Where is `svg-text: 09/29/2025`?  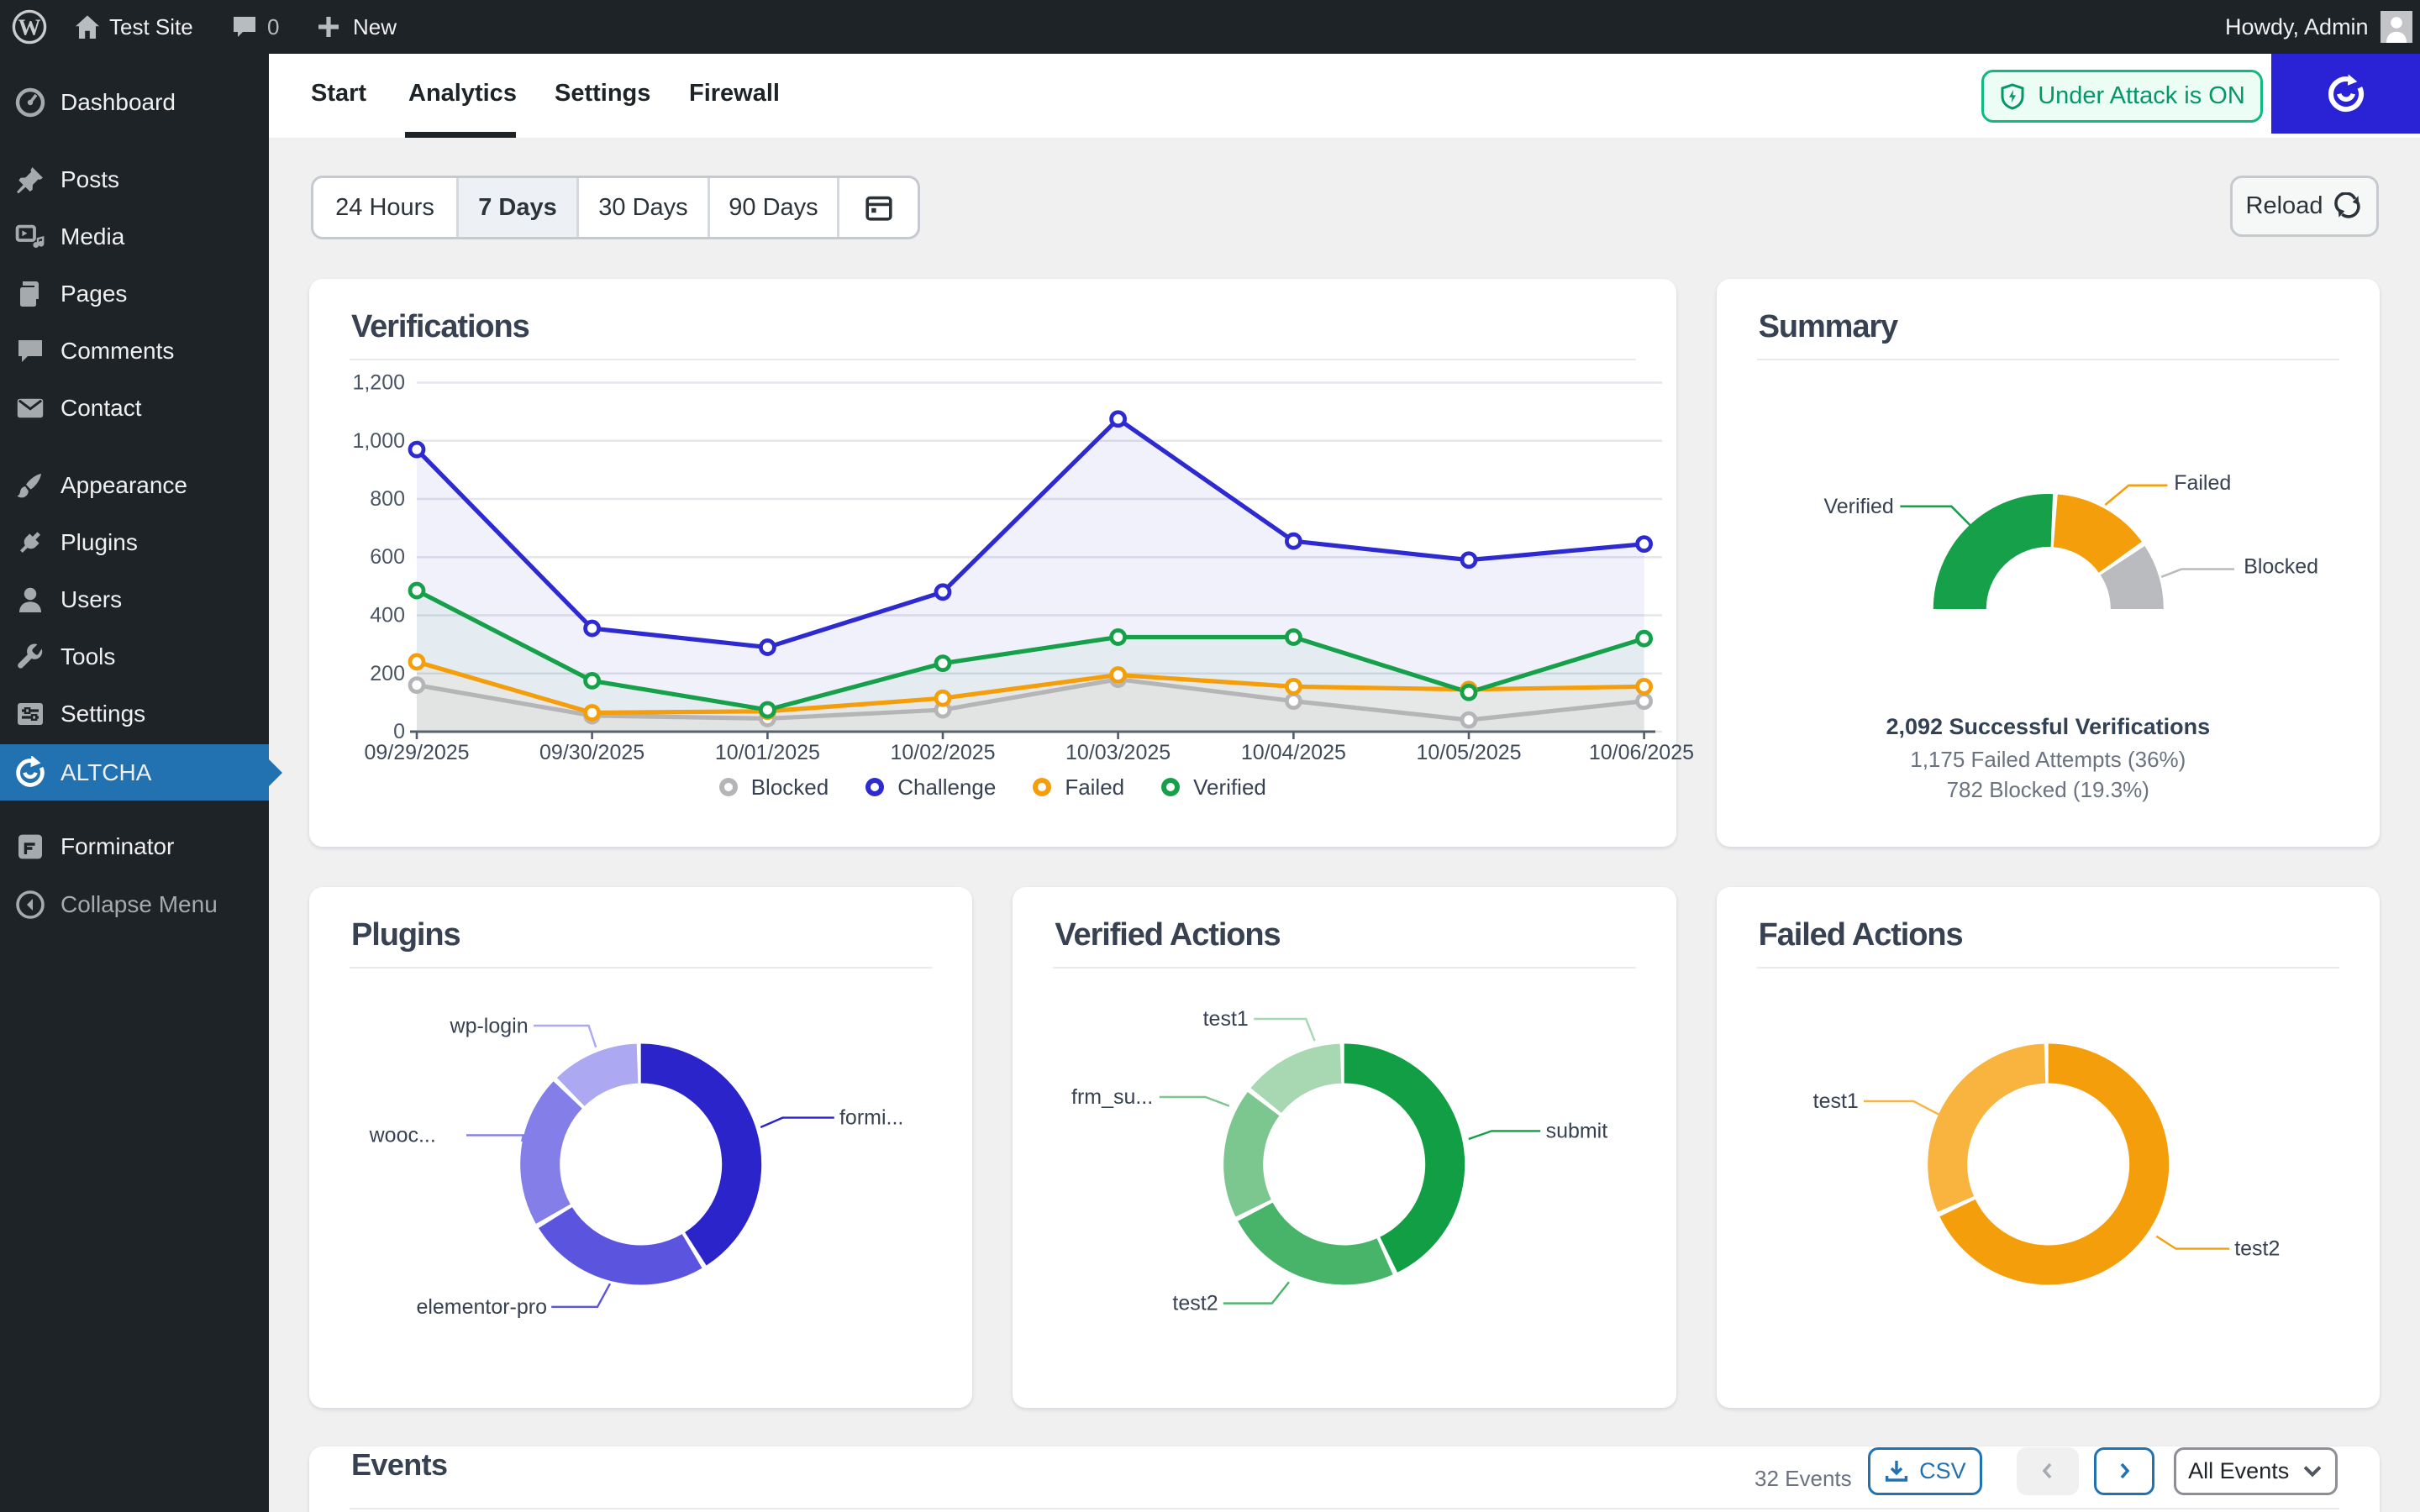
svg-text: 09/29/2025 is located at coordinates (416, 752).